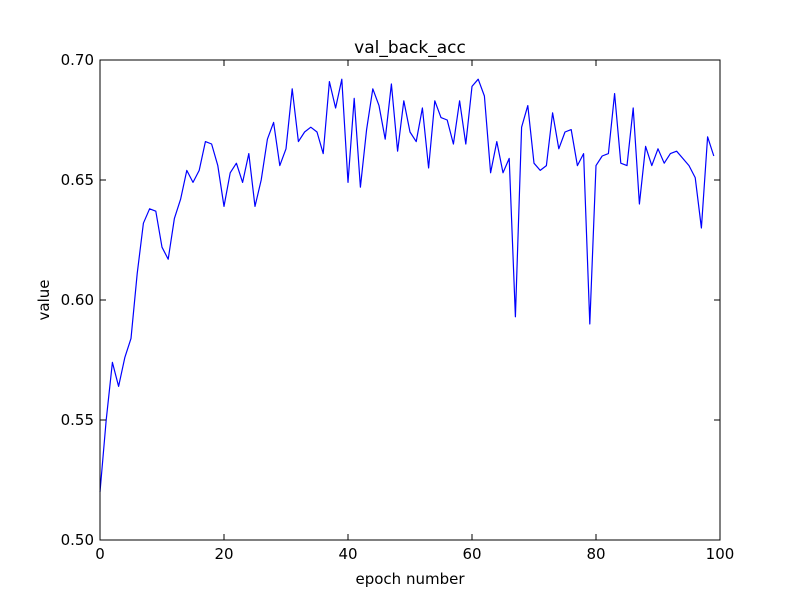 Image resolution: width=800 pixels, height=604 pixels. Describe the element at coordinates (410, 48) in the screenshot. I see `chart-title: val_back_acc` at that location.